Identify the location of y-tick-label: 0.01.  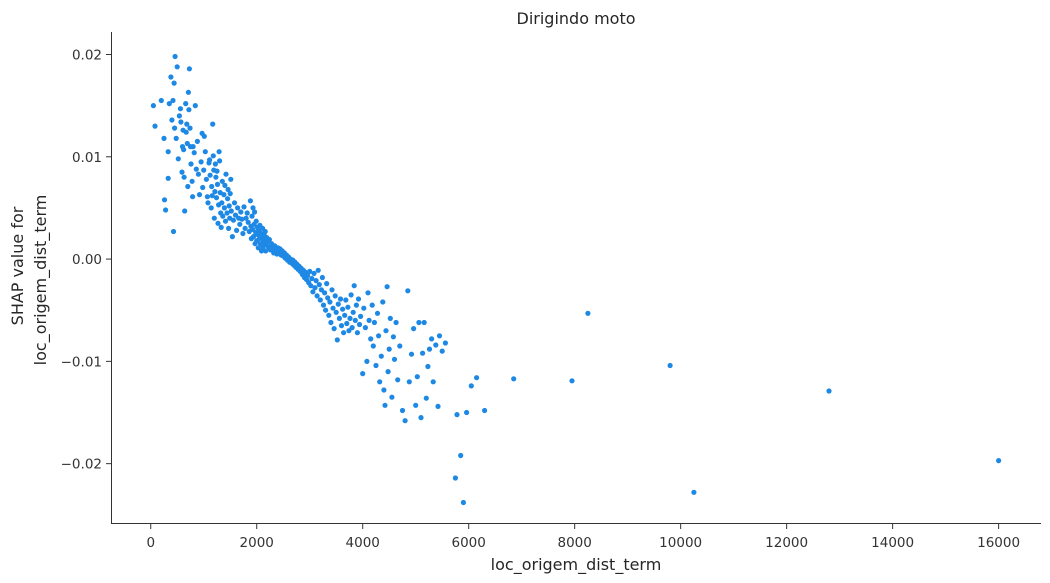
(87, 158).